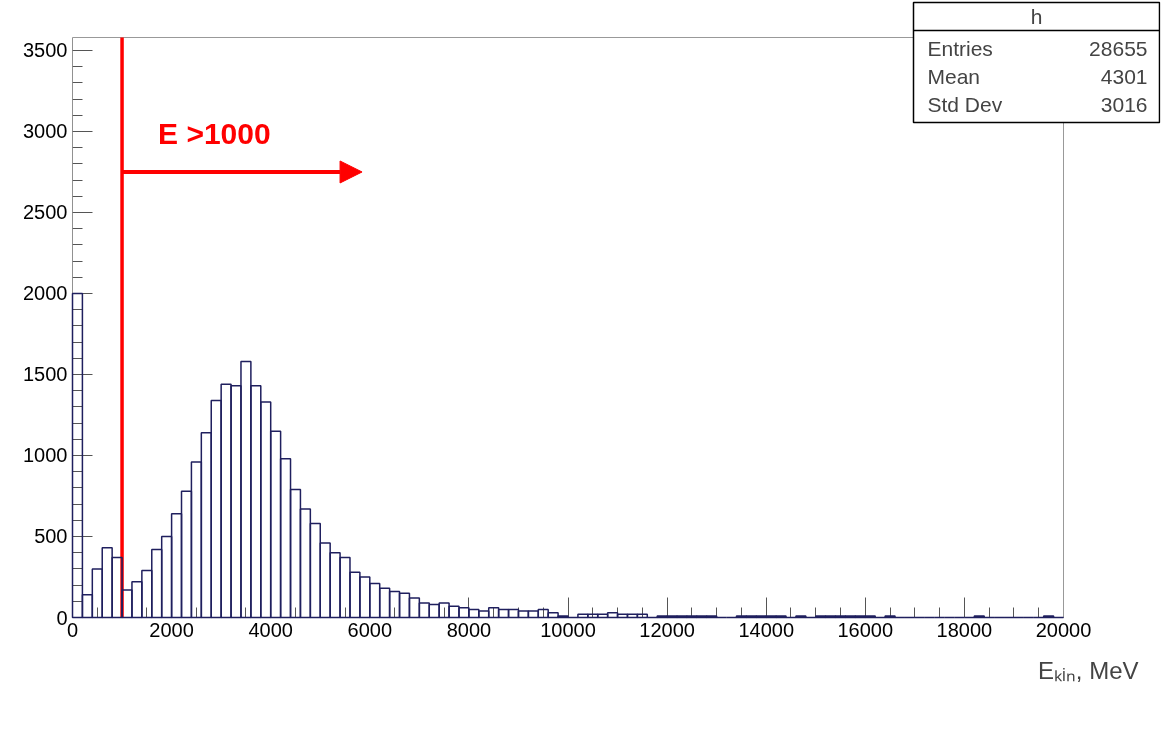 This screenshot has height=743, width=1162. What do you see at coordinates (1037, 48) in the screenshot?
I see `text: Entries 28655` at bounding box center [1037, 48].